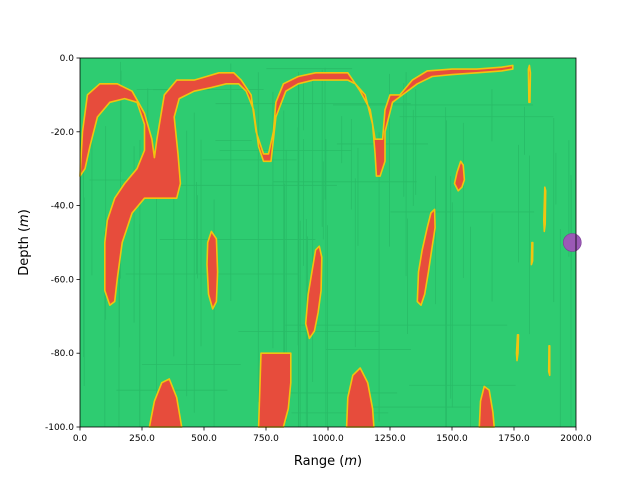 The image size is (640, 480). Describe the element at coordinates (63, 207) in the screenshot. I see `y-tick-label: -40.0` at that location.